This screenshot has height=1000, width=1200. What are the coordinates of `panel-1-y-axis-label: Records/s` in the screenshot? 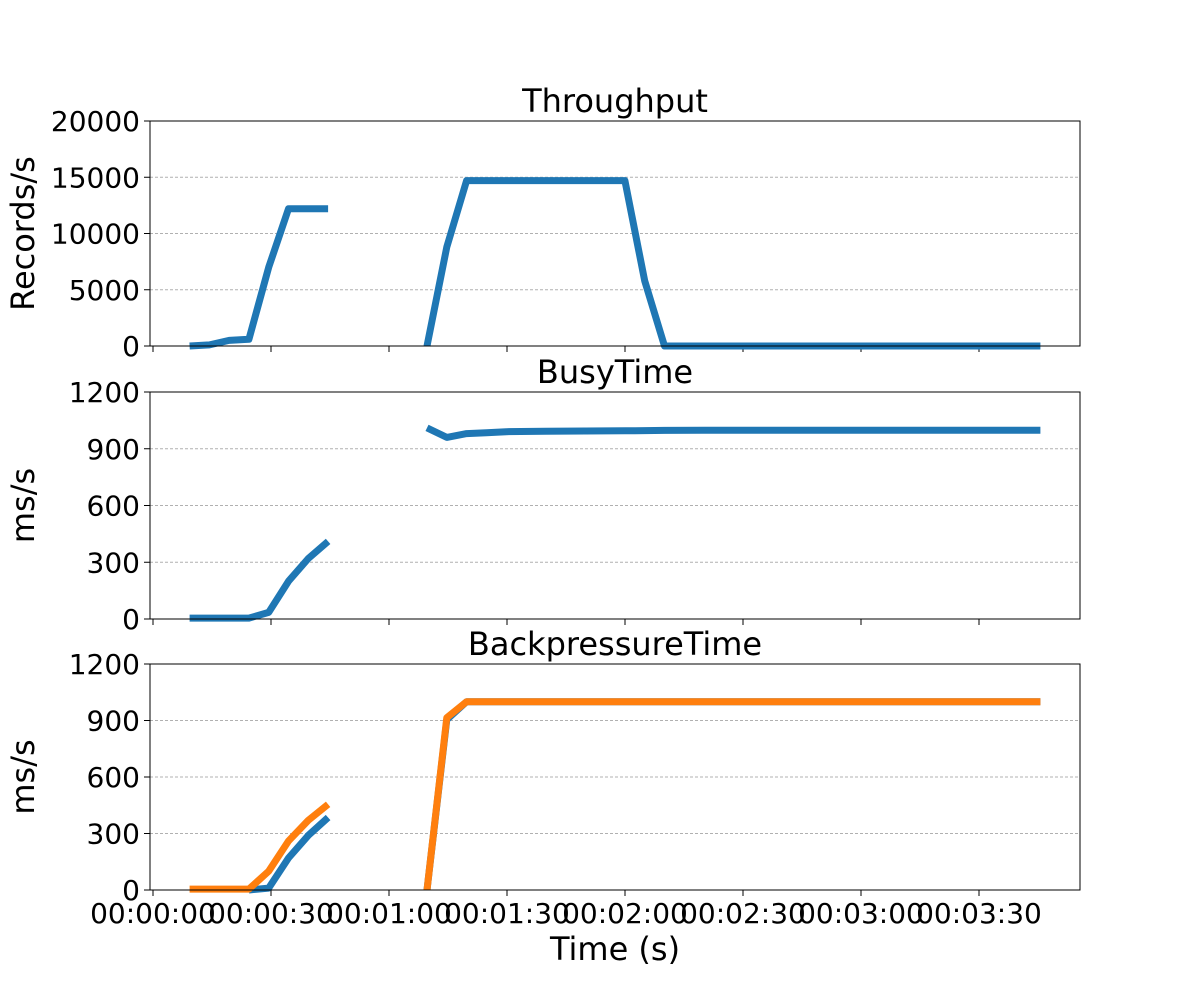 It's located at (23, 233).